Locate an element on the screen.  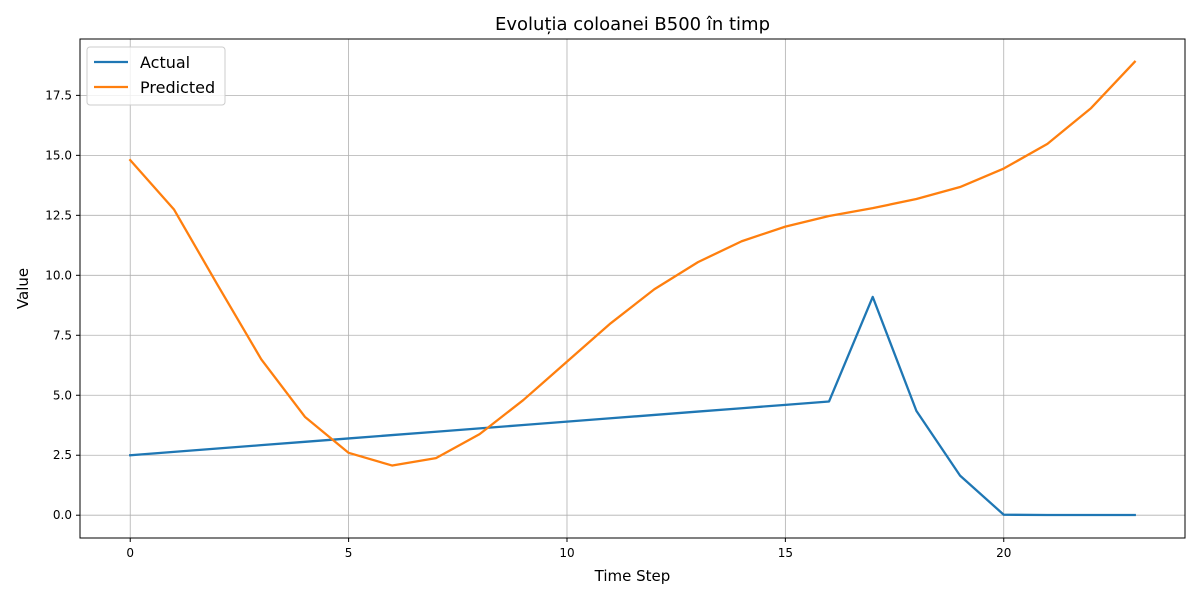
x-tick-label: 10 is located at coordinates (566, 553).